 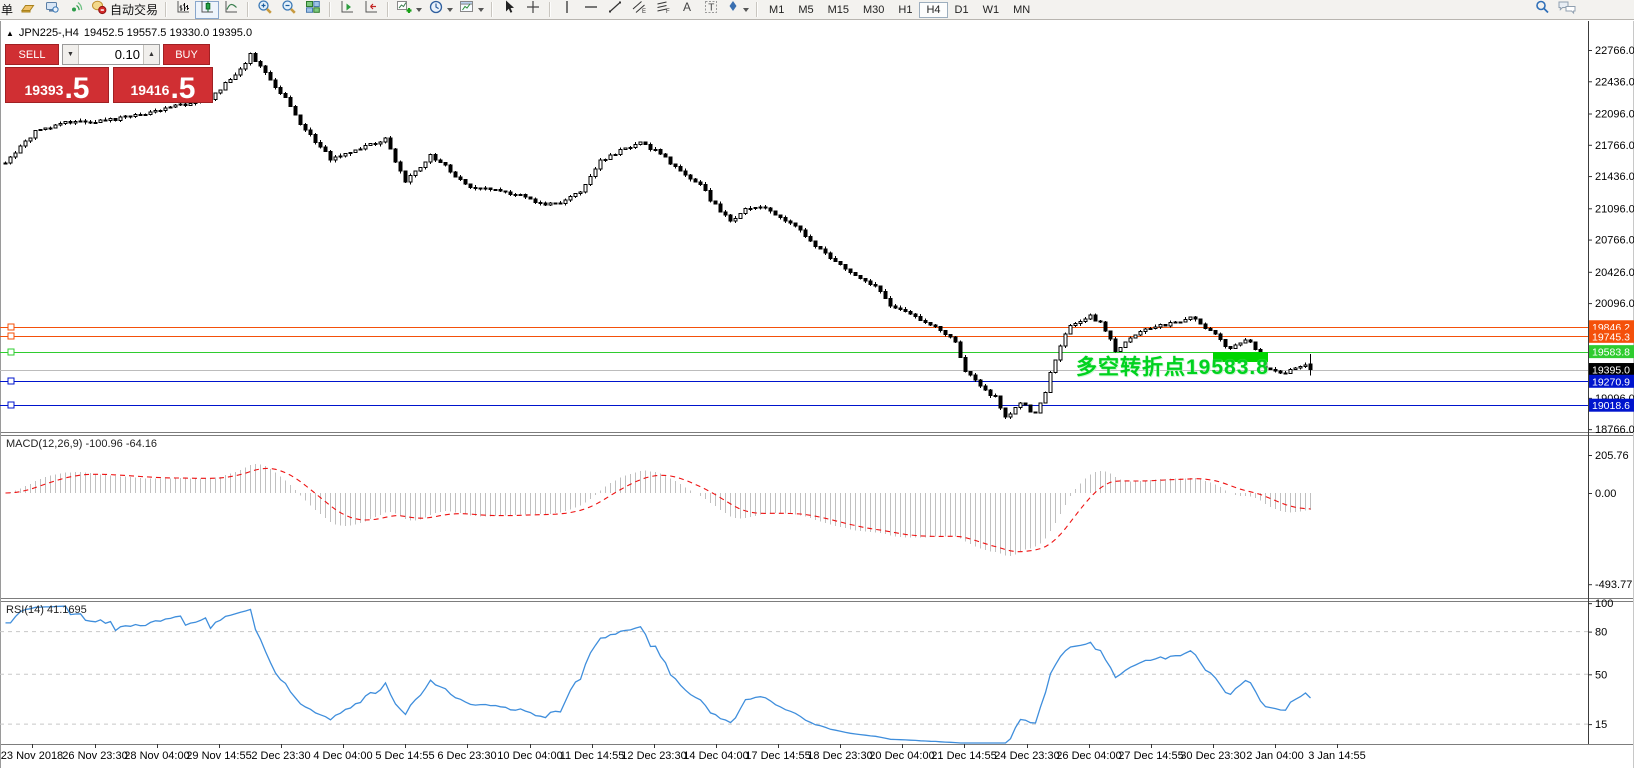 I want to click on sell-price-quote: 19393 .5, so click(x=57, y=86).